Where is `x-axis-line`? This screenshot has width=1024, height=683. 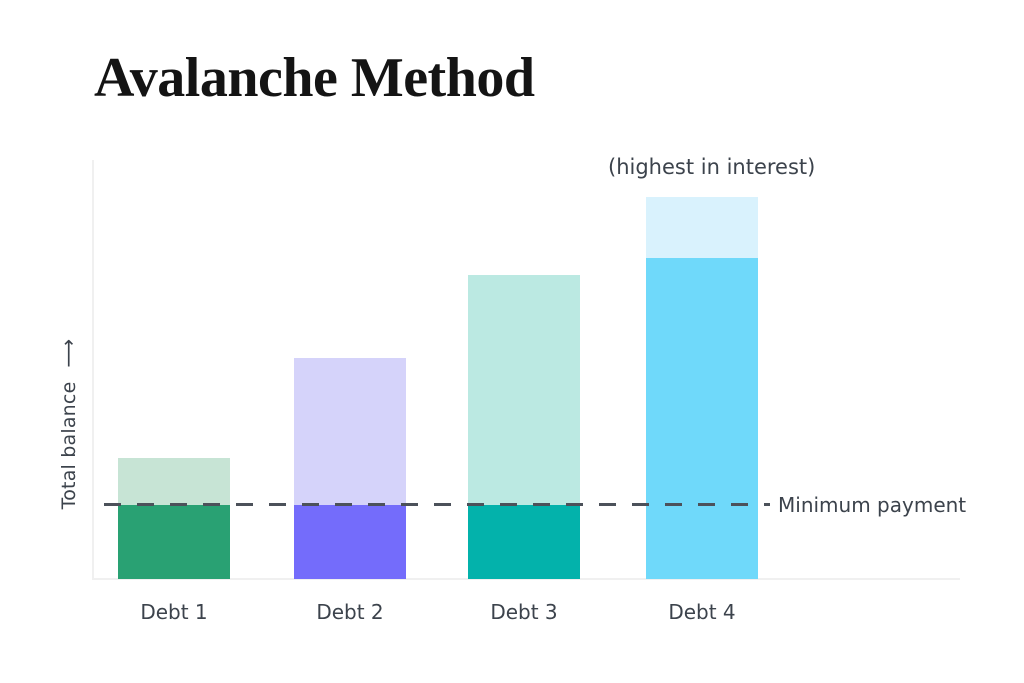 x-axis-line is located at coordinates (526, 579).